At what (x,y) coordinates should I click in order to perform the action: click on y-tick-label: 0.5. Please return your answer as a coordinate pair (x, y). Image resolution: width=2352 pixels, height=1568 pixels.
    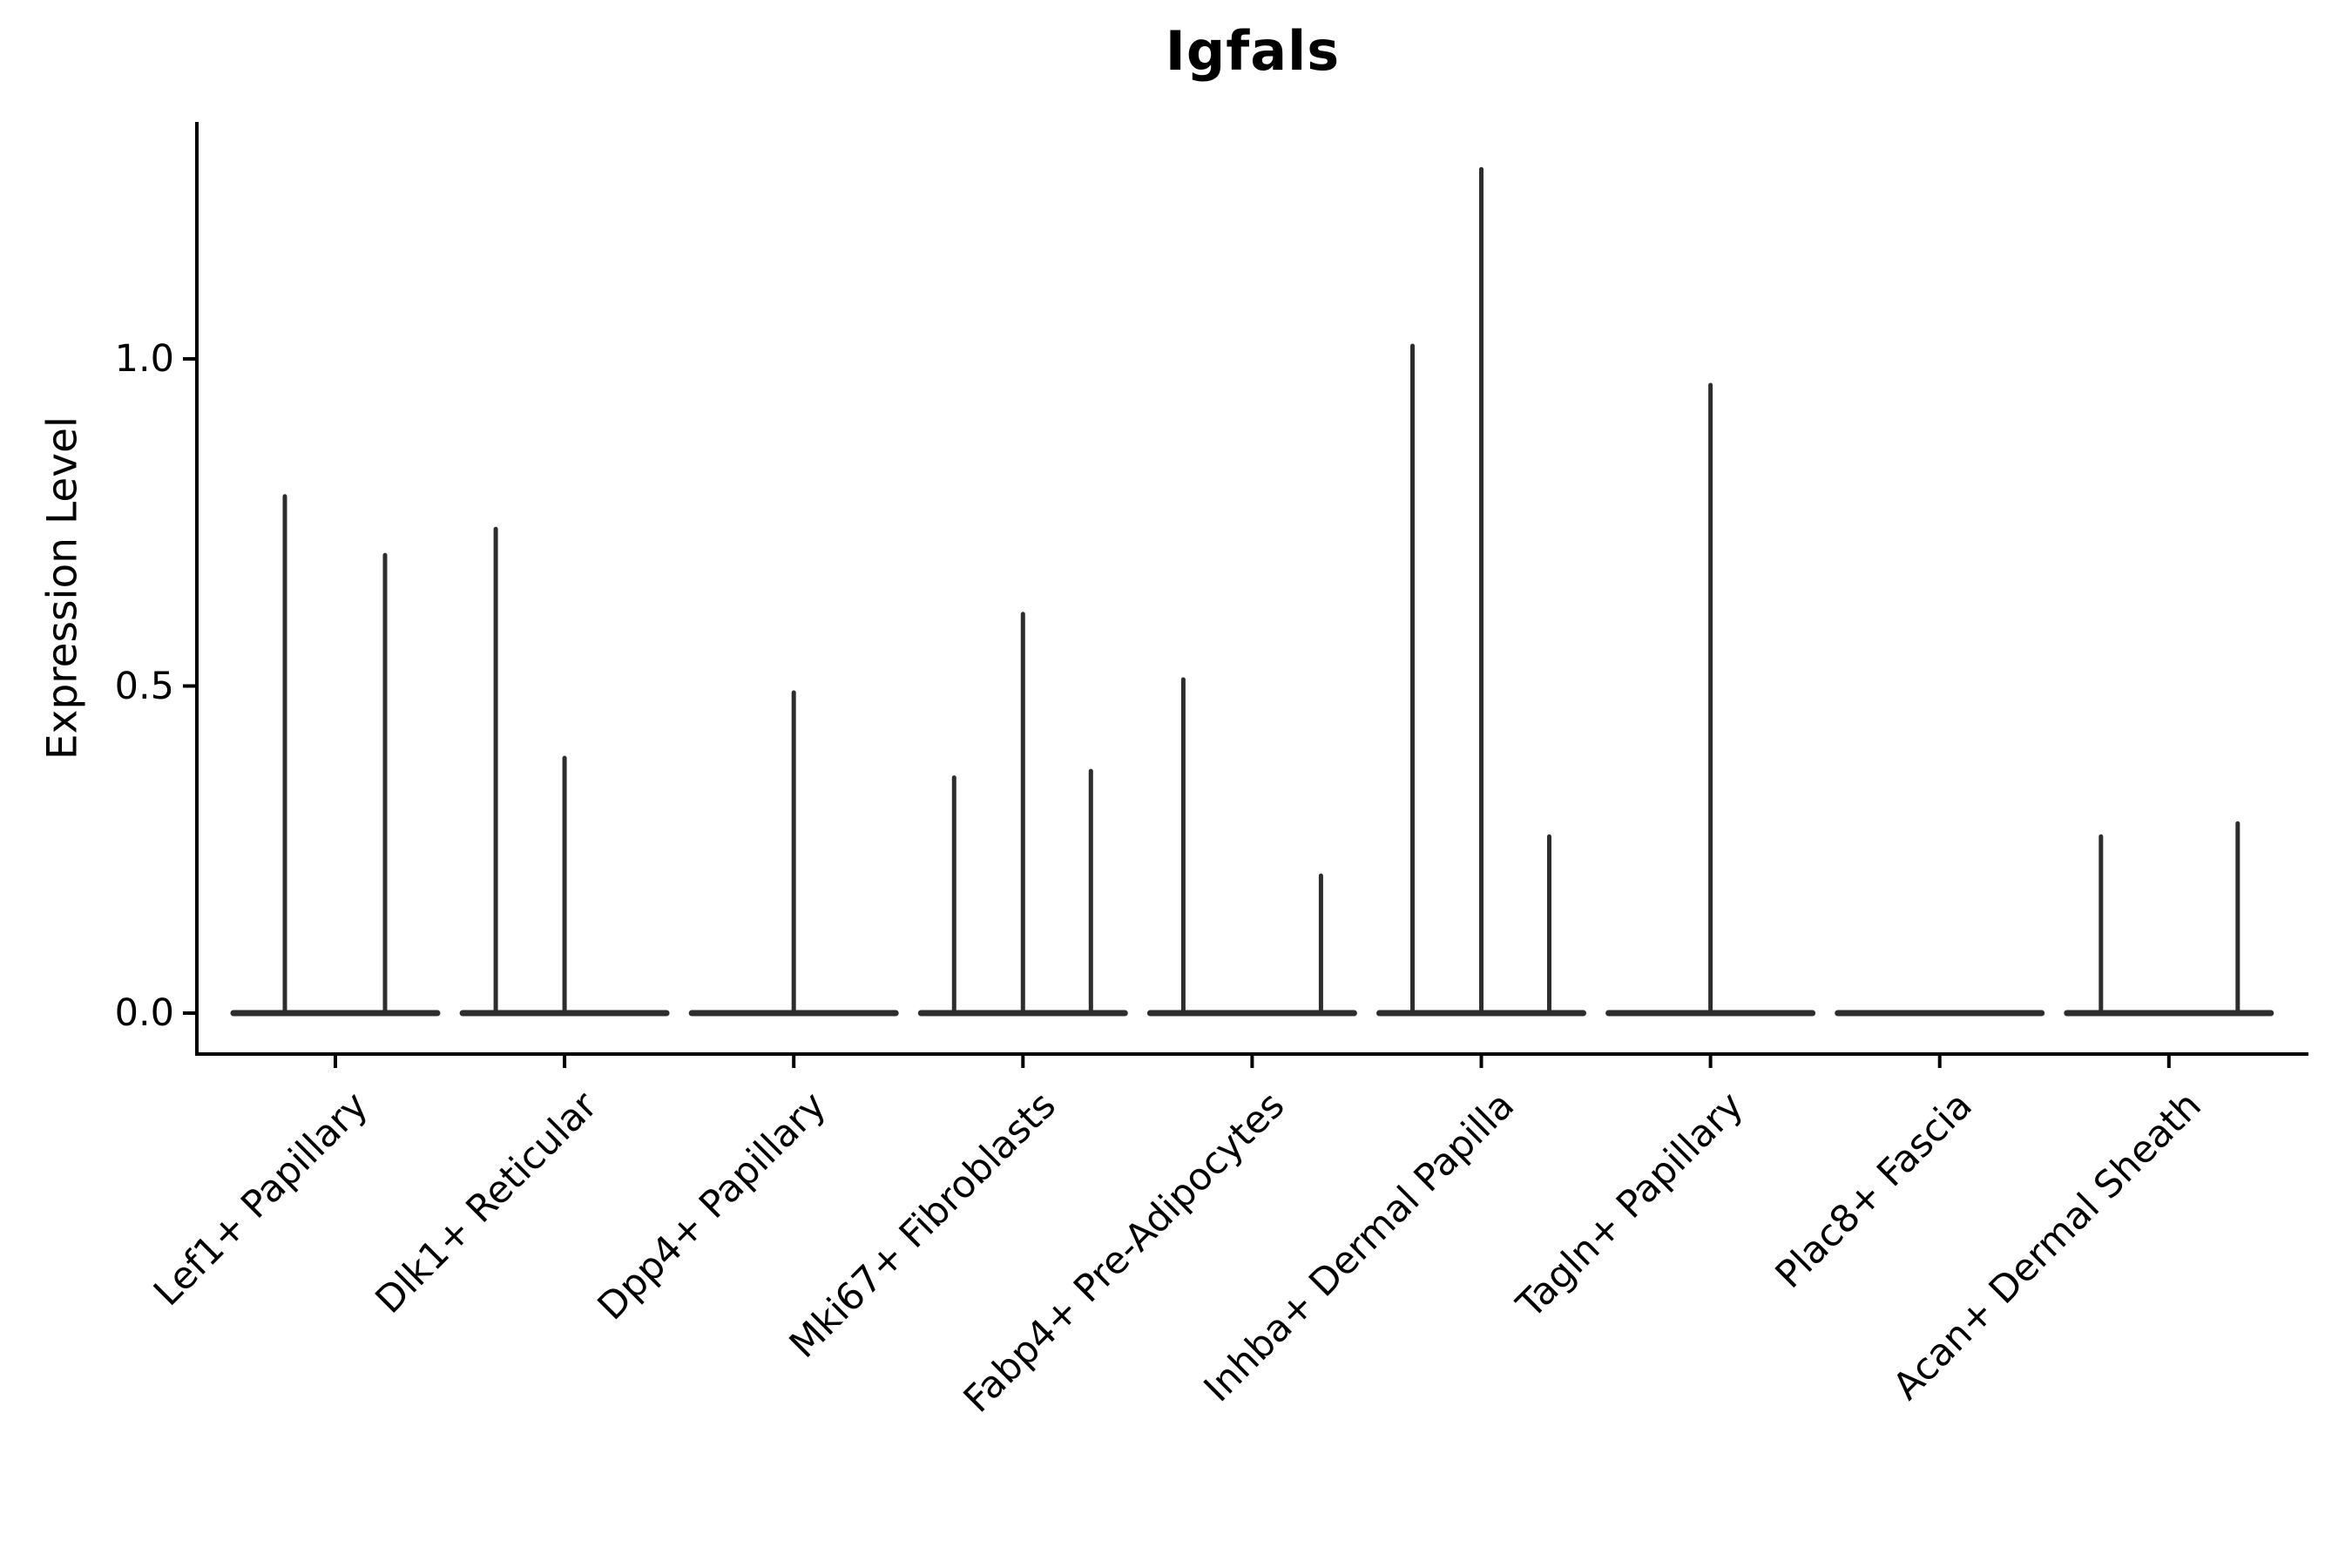
    Looking at the image, I should click on (144, 686).